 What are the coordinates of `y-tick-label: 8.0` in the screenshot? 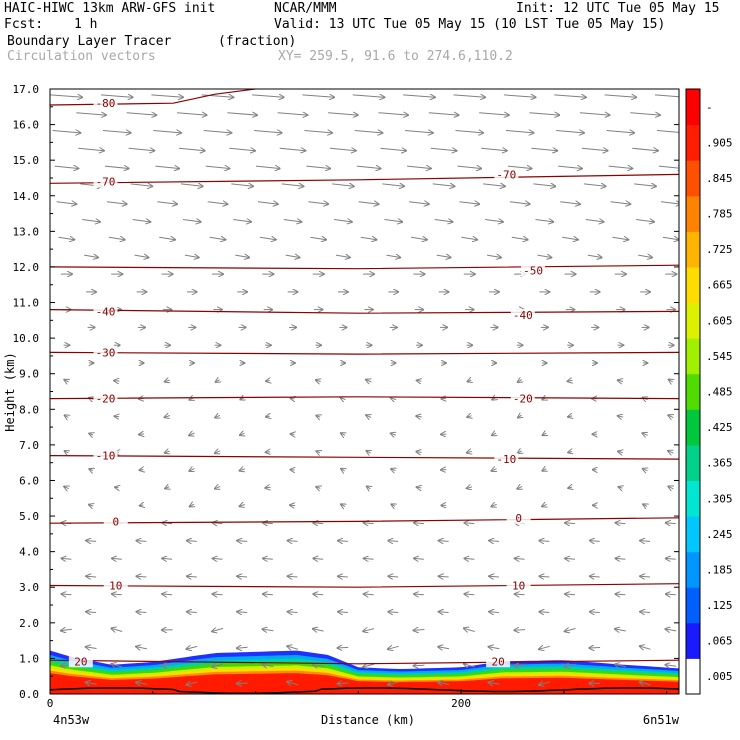 It's located at (29, 409).